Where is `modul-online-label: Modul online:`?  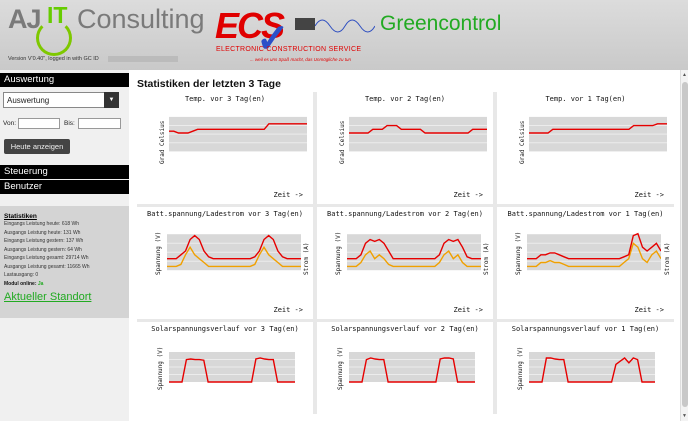
modul-online-label: Modul online: is located at coordinates (20, 283).